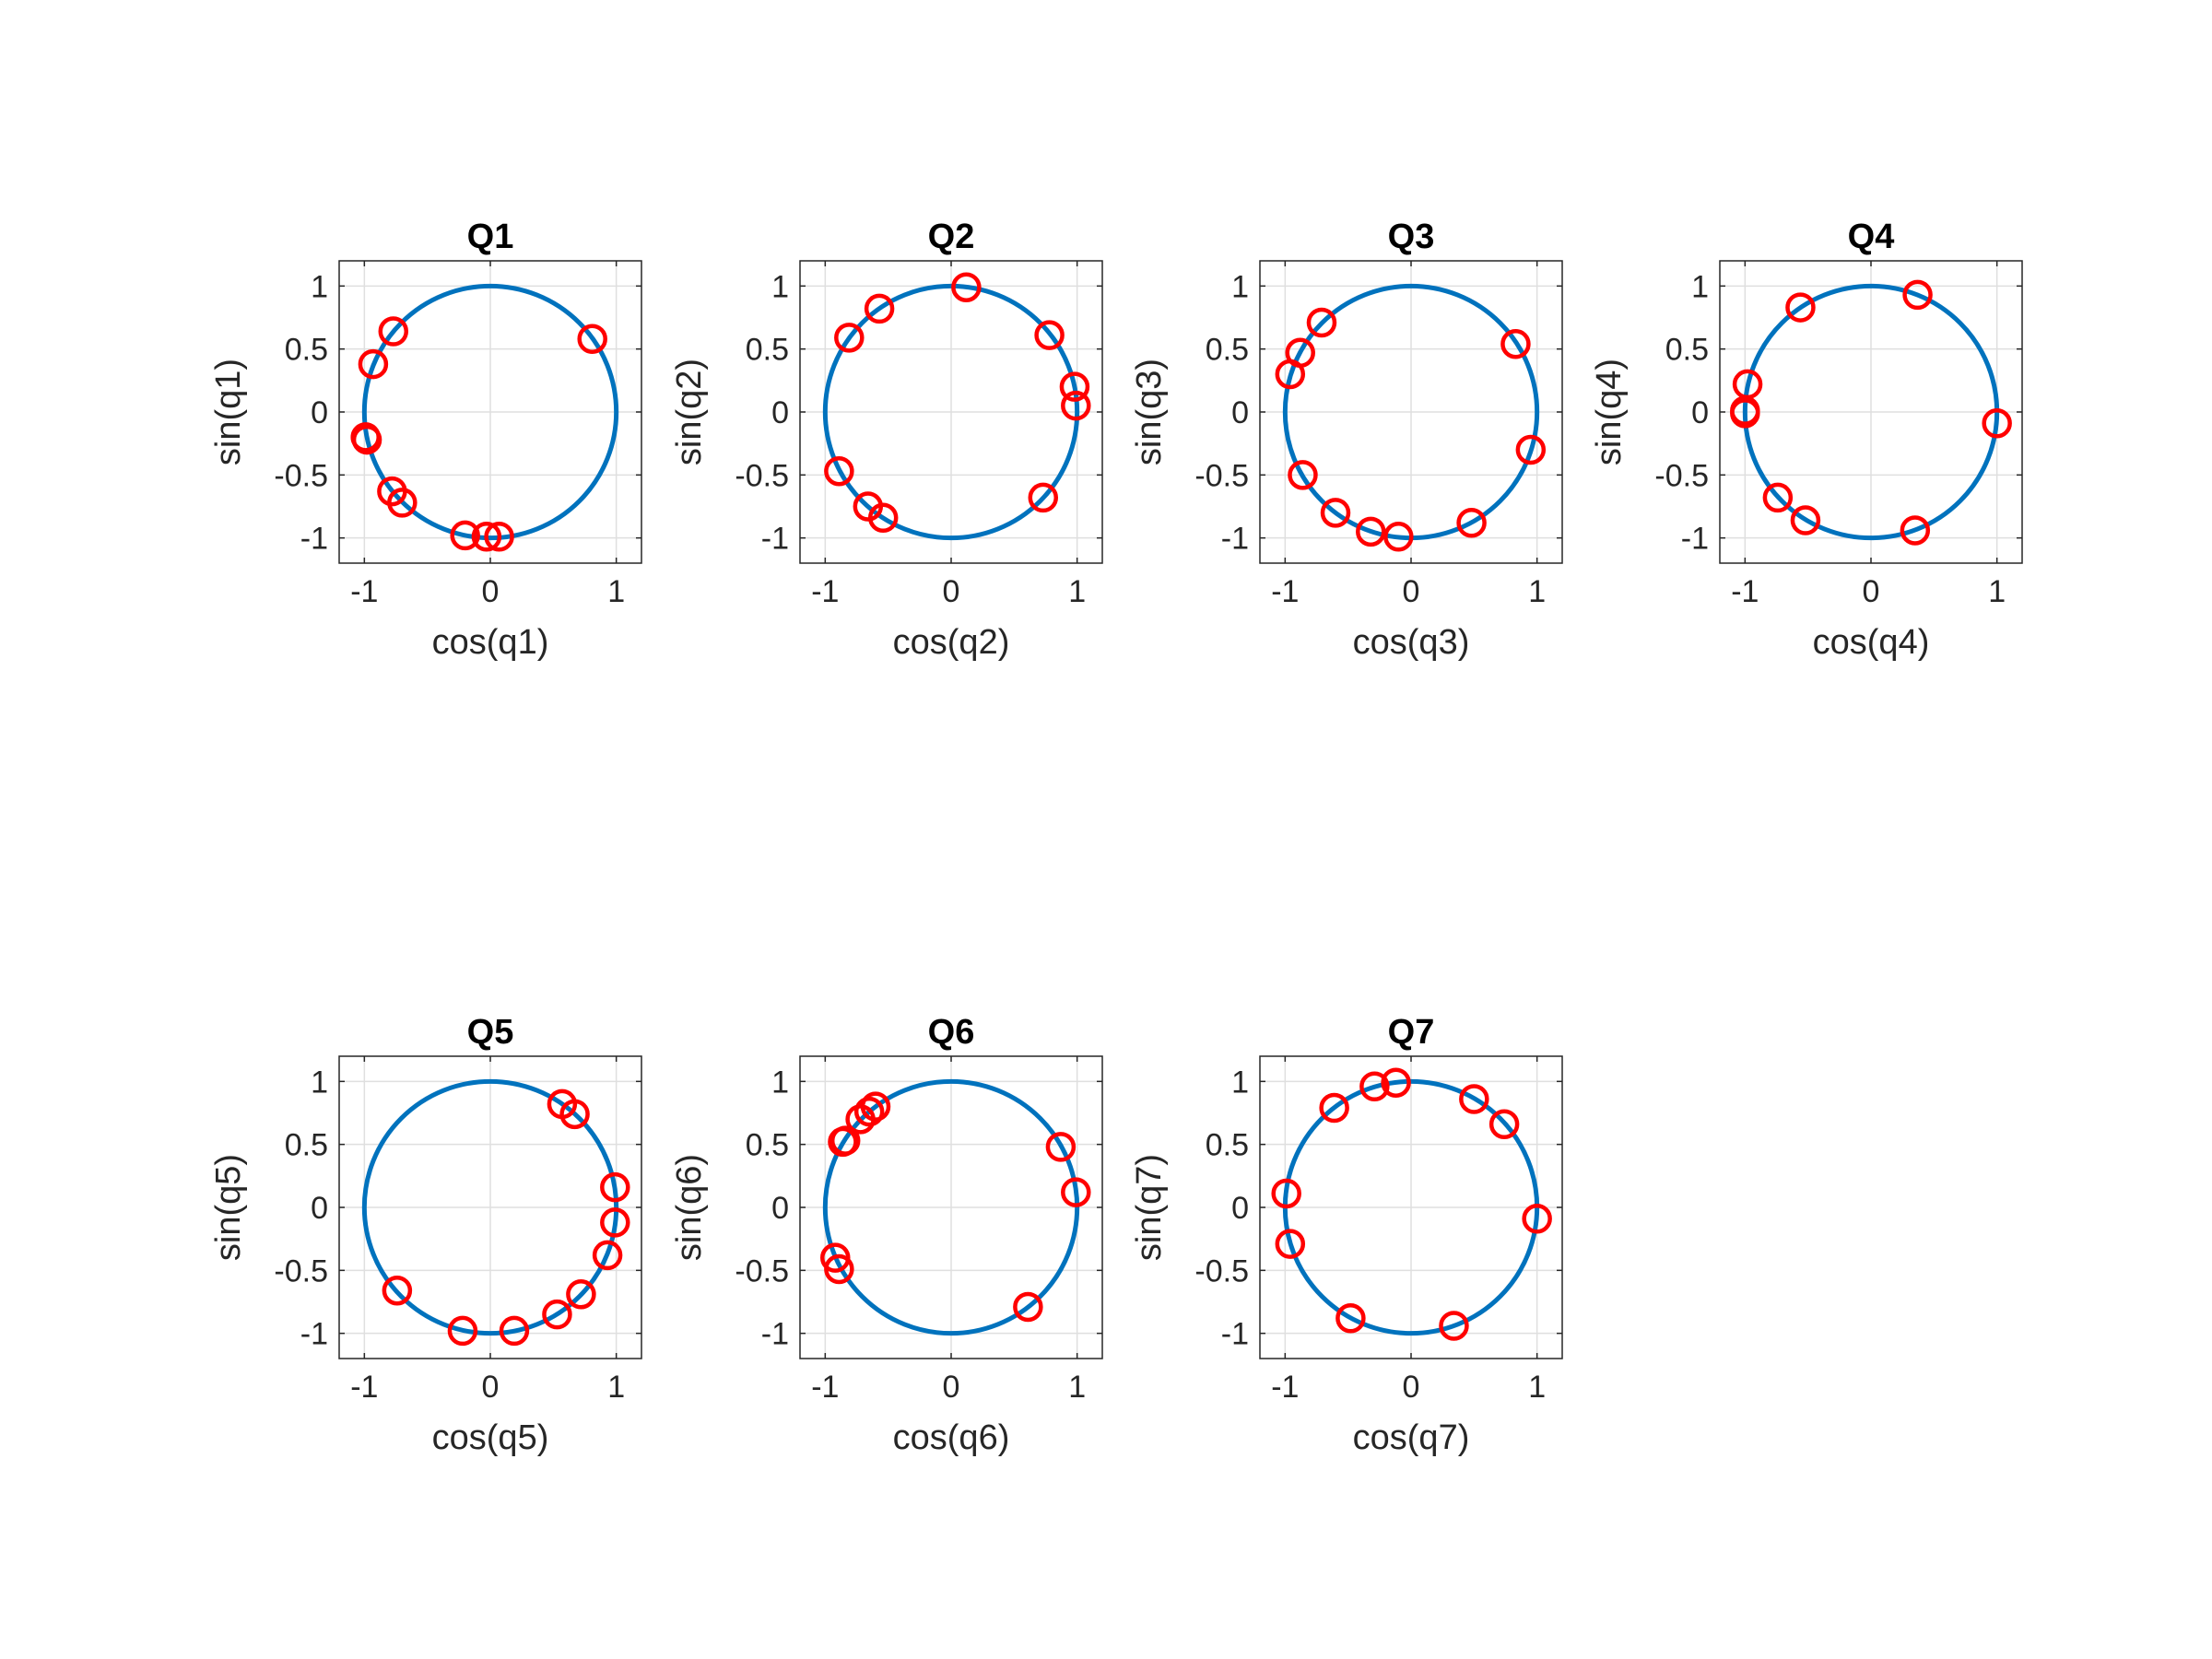  Describe the element at coordinates (1411, 642) in the screenshot. I see `x-axis-label: cos(q3)` at that location.